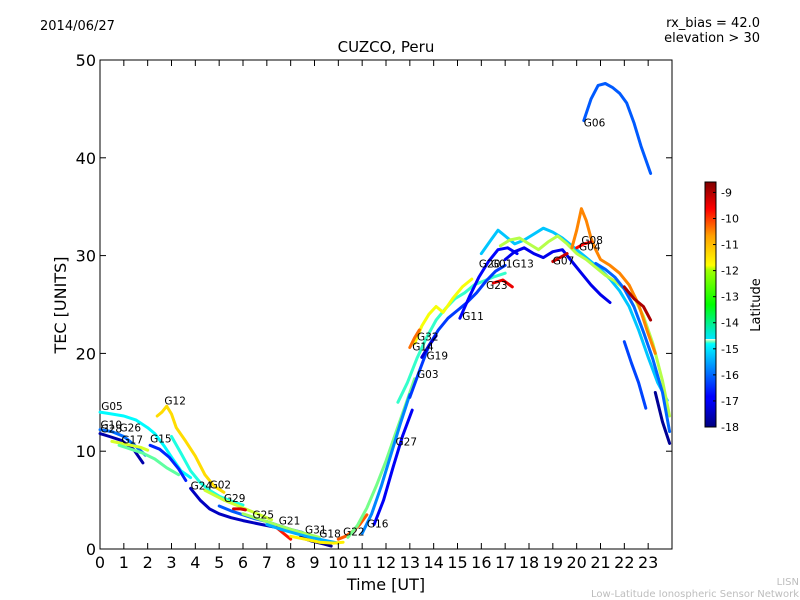  I want to click on prn-label-G19: G19, so click(438, 356).